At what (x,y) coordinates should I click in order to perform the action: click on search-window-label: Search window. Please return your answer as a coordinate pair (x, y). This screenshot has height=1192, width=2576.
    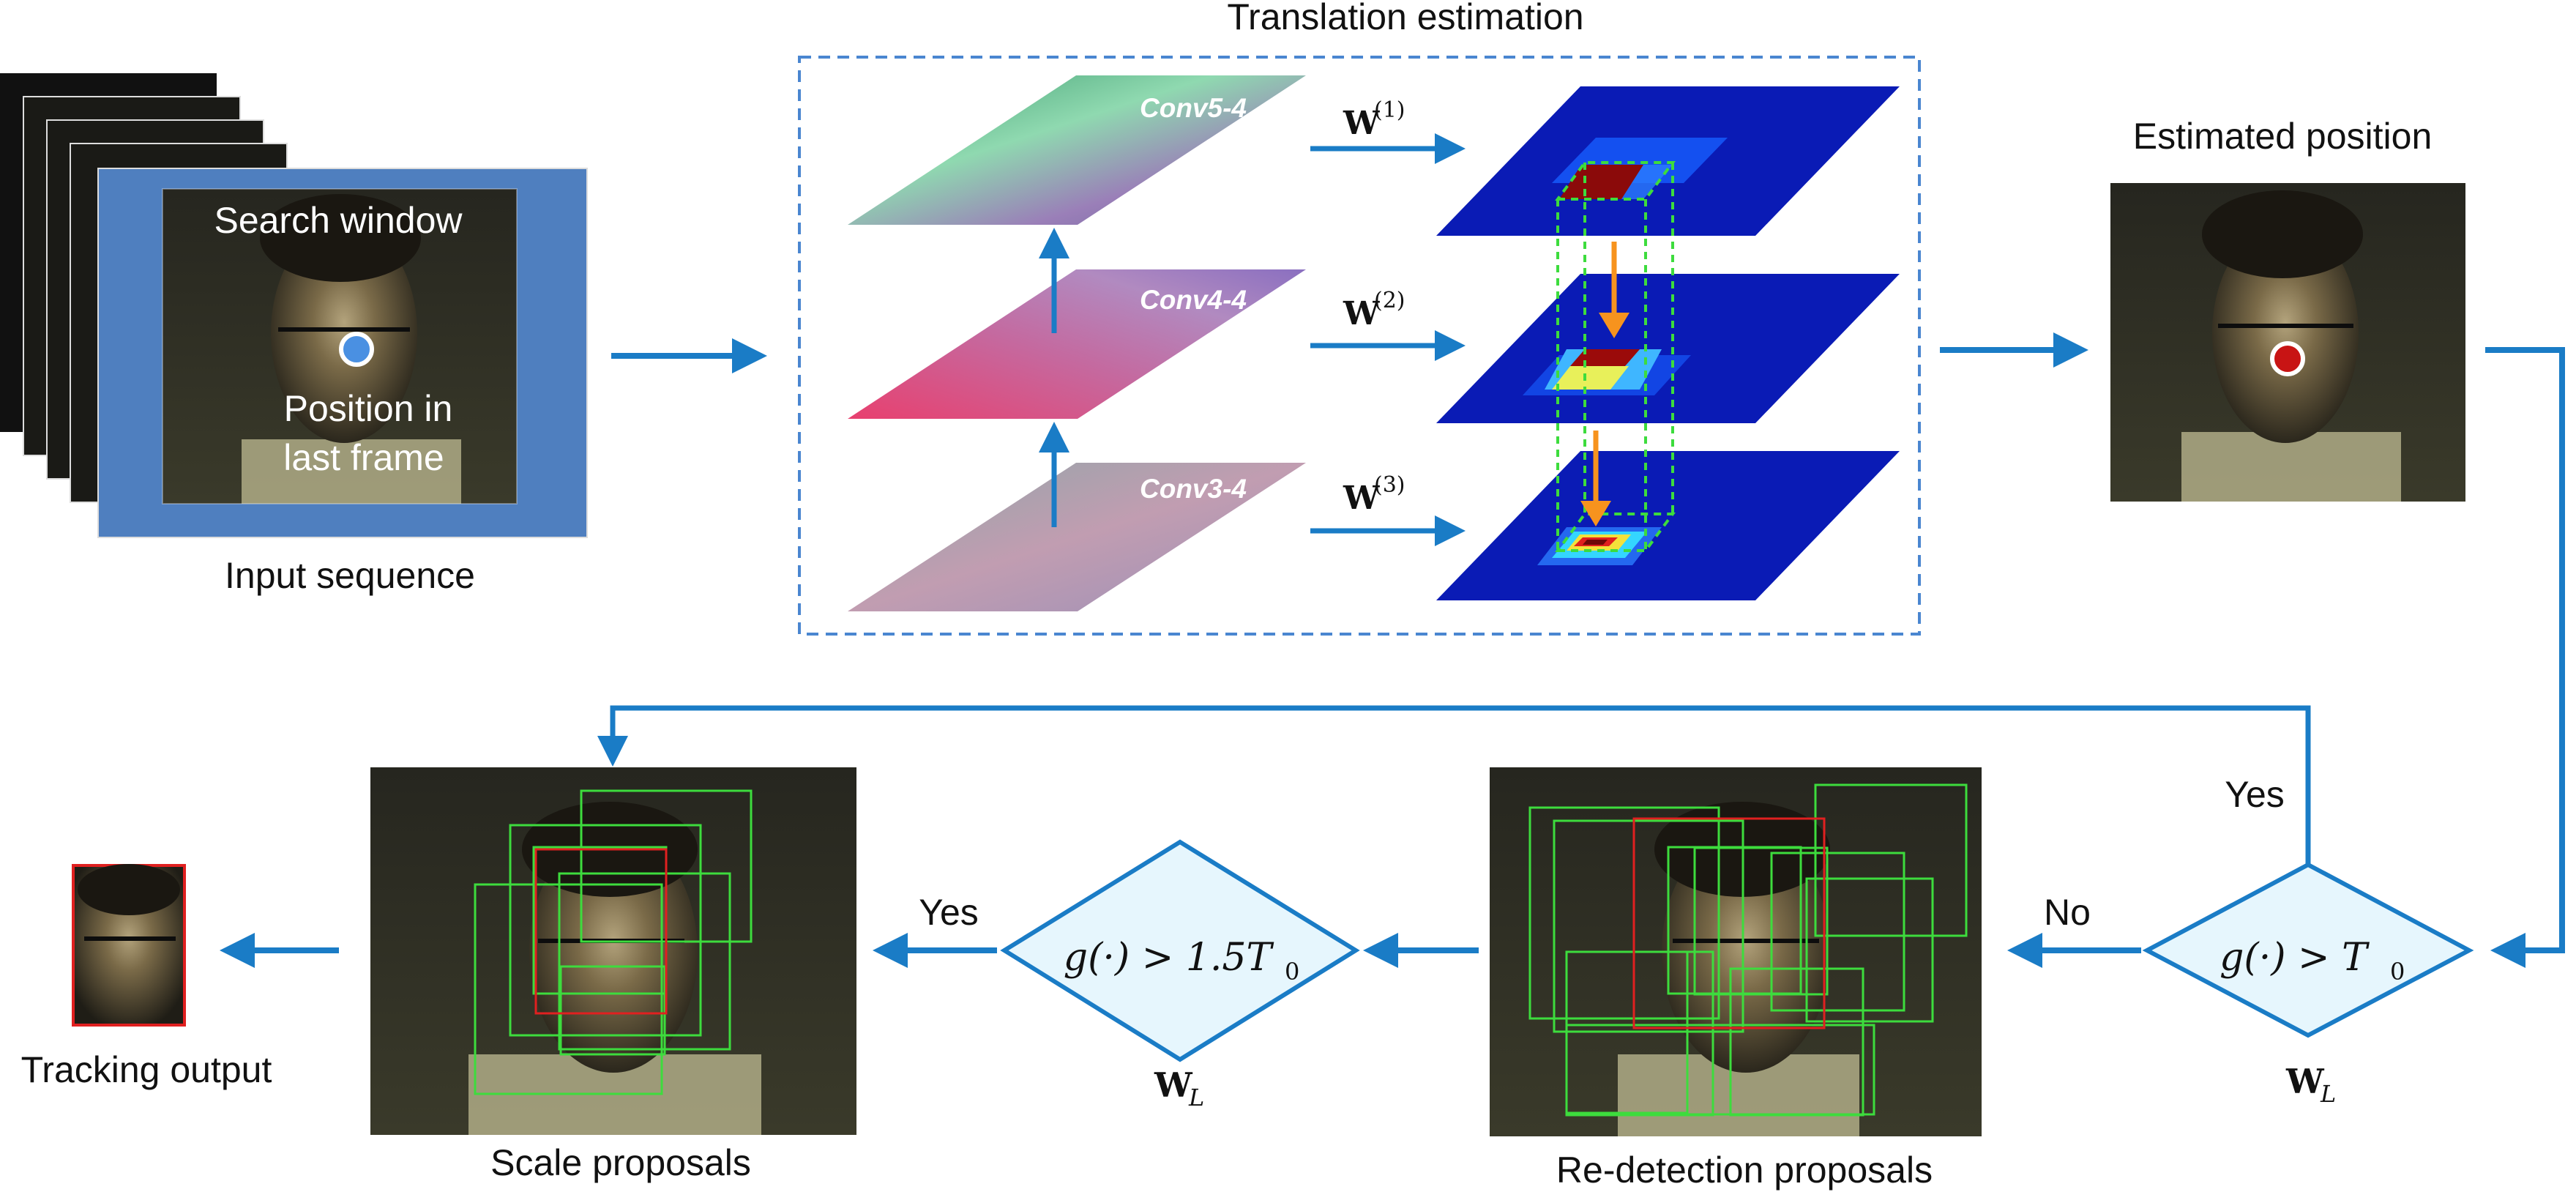
    Looking at the image, I should click on (338, 220).